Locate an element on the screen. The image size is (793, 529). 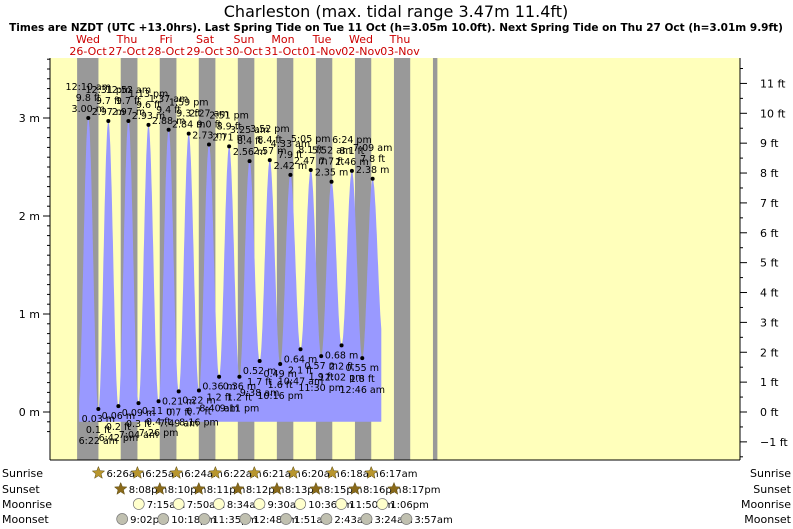
tide-ft-label: 1.8 ft is located at coordinates (362, 379).